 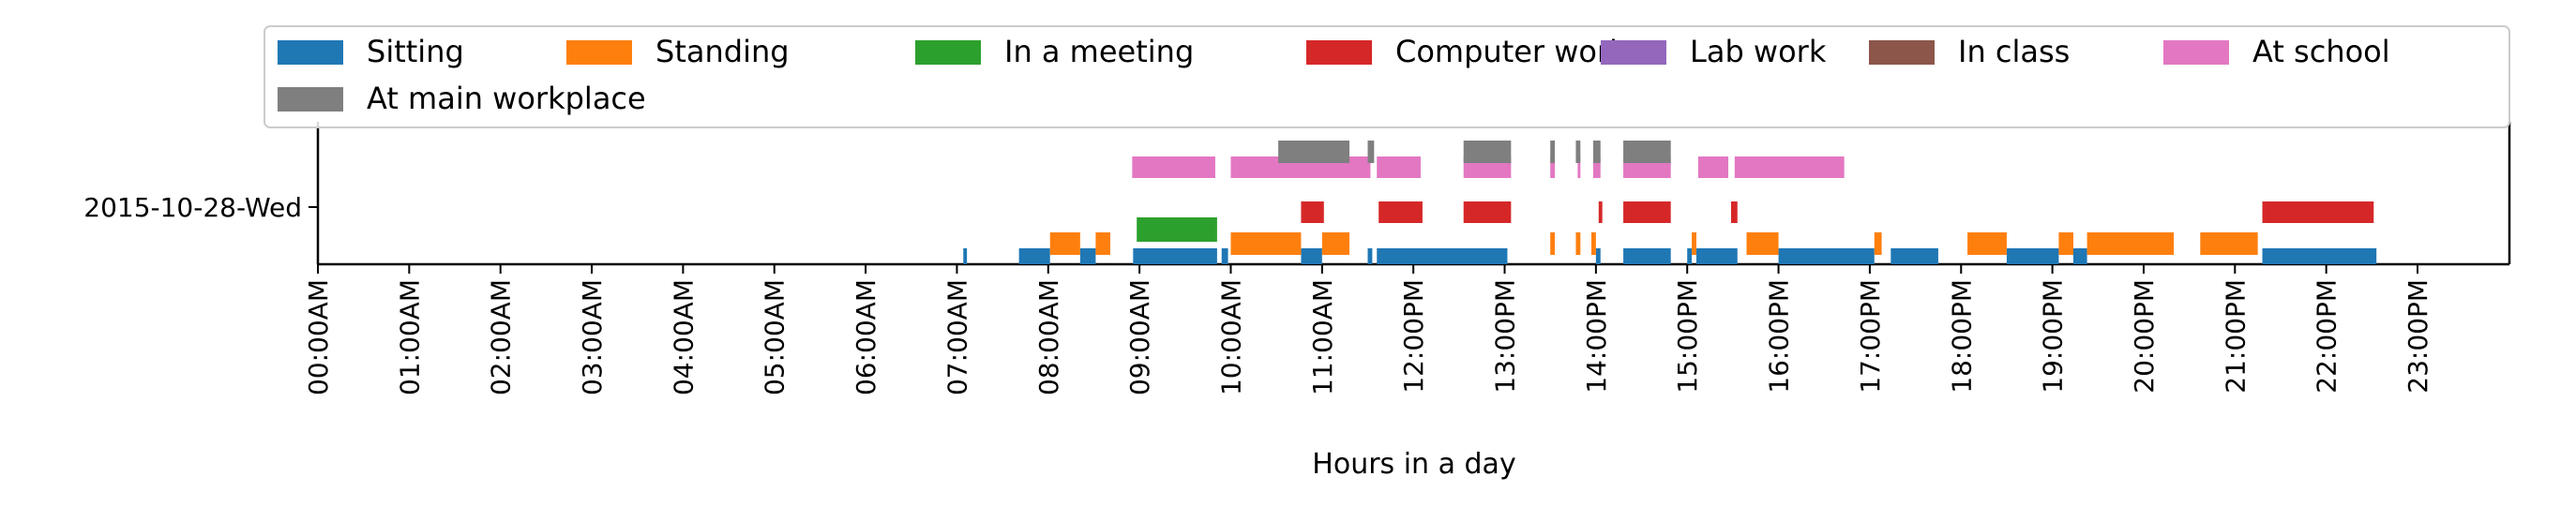 What do you see at coordinates (2144, 336) in the screenshot?
I see `x-tick-label: 20:00PM` at bounding box center [2144, 336].